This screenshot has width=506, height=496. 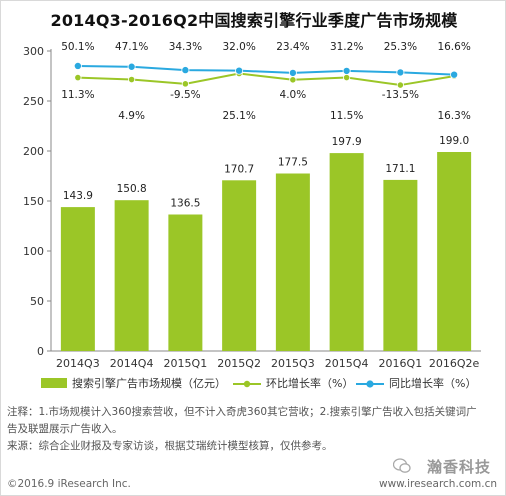 What do you see at coordinates (37, 301) in the screenshot?
I see `y-tick-label: 50` at bounding box center [37, 301].